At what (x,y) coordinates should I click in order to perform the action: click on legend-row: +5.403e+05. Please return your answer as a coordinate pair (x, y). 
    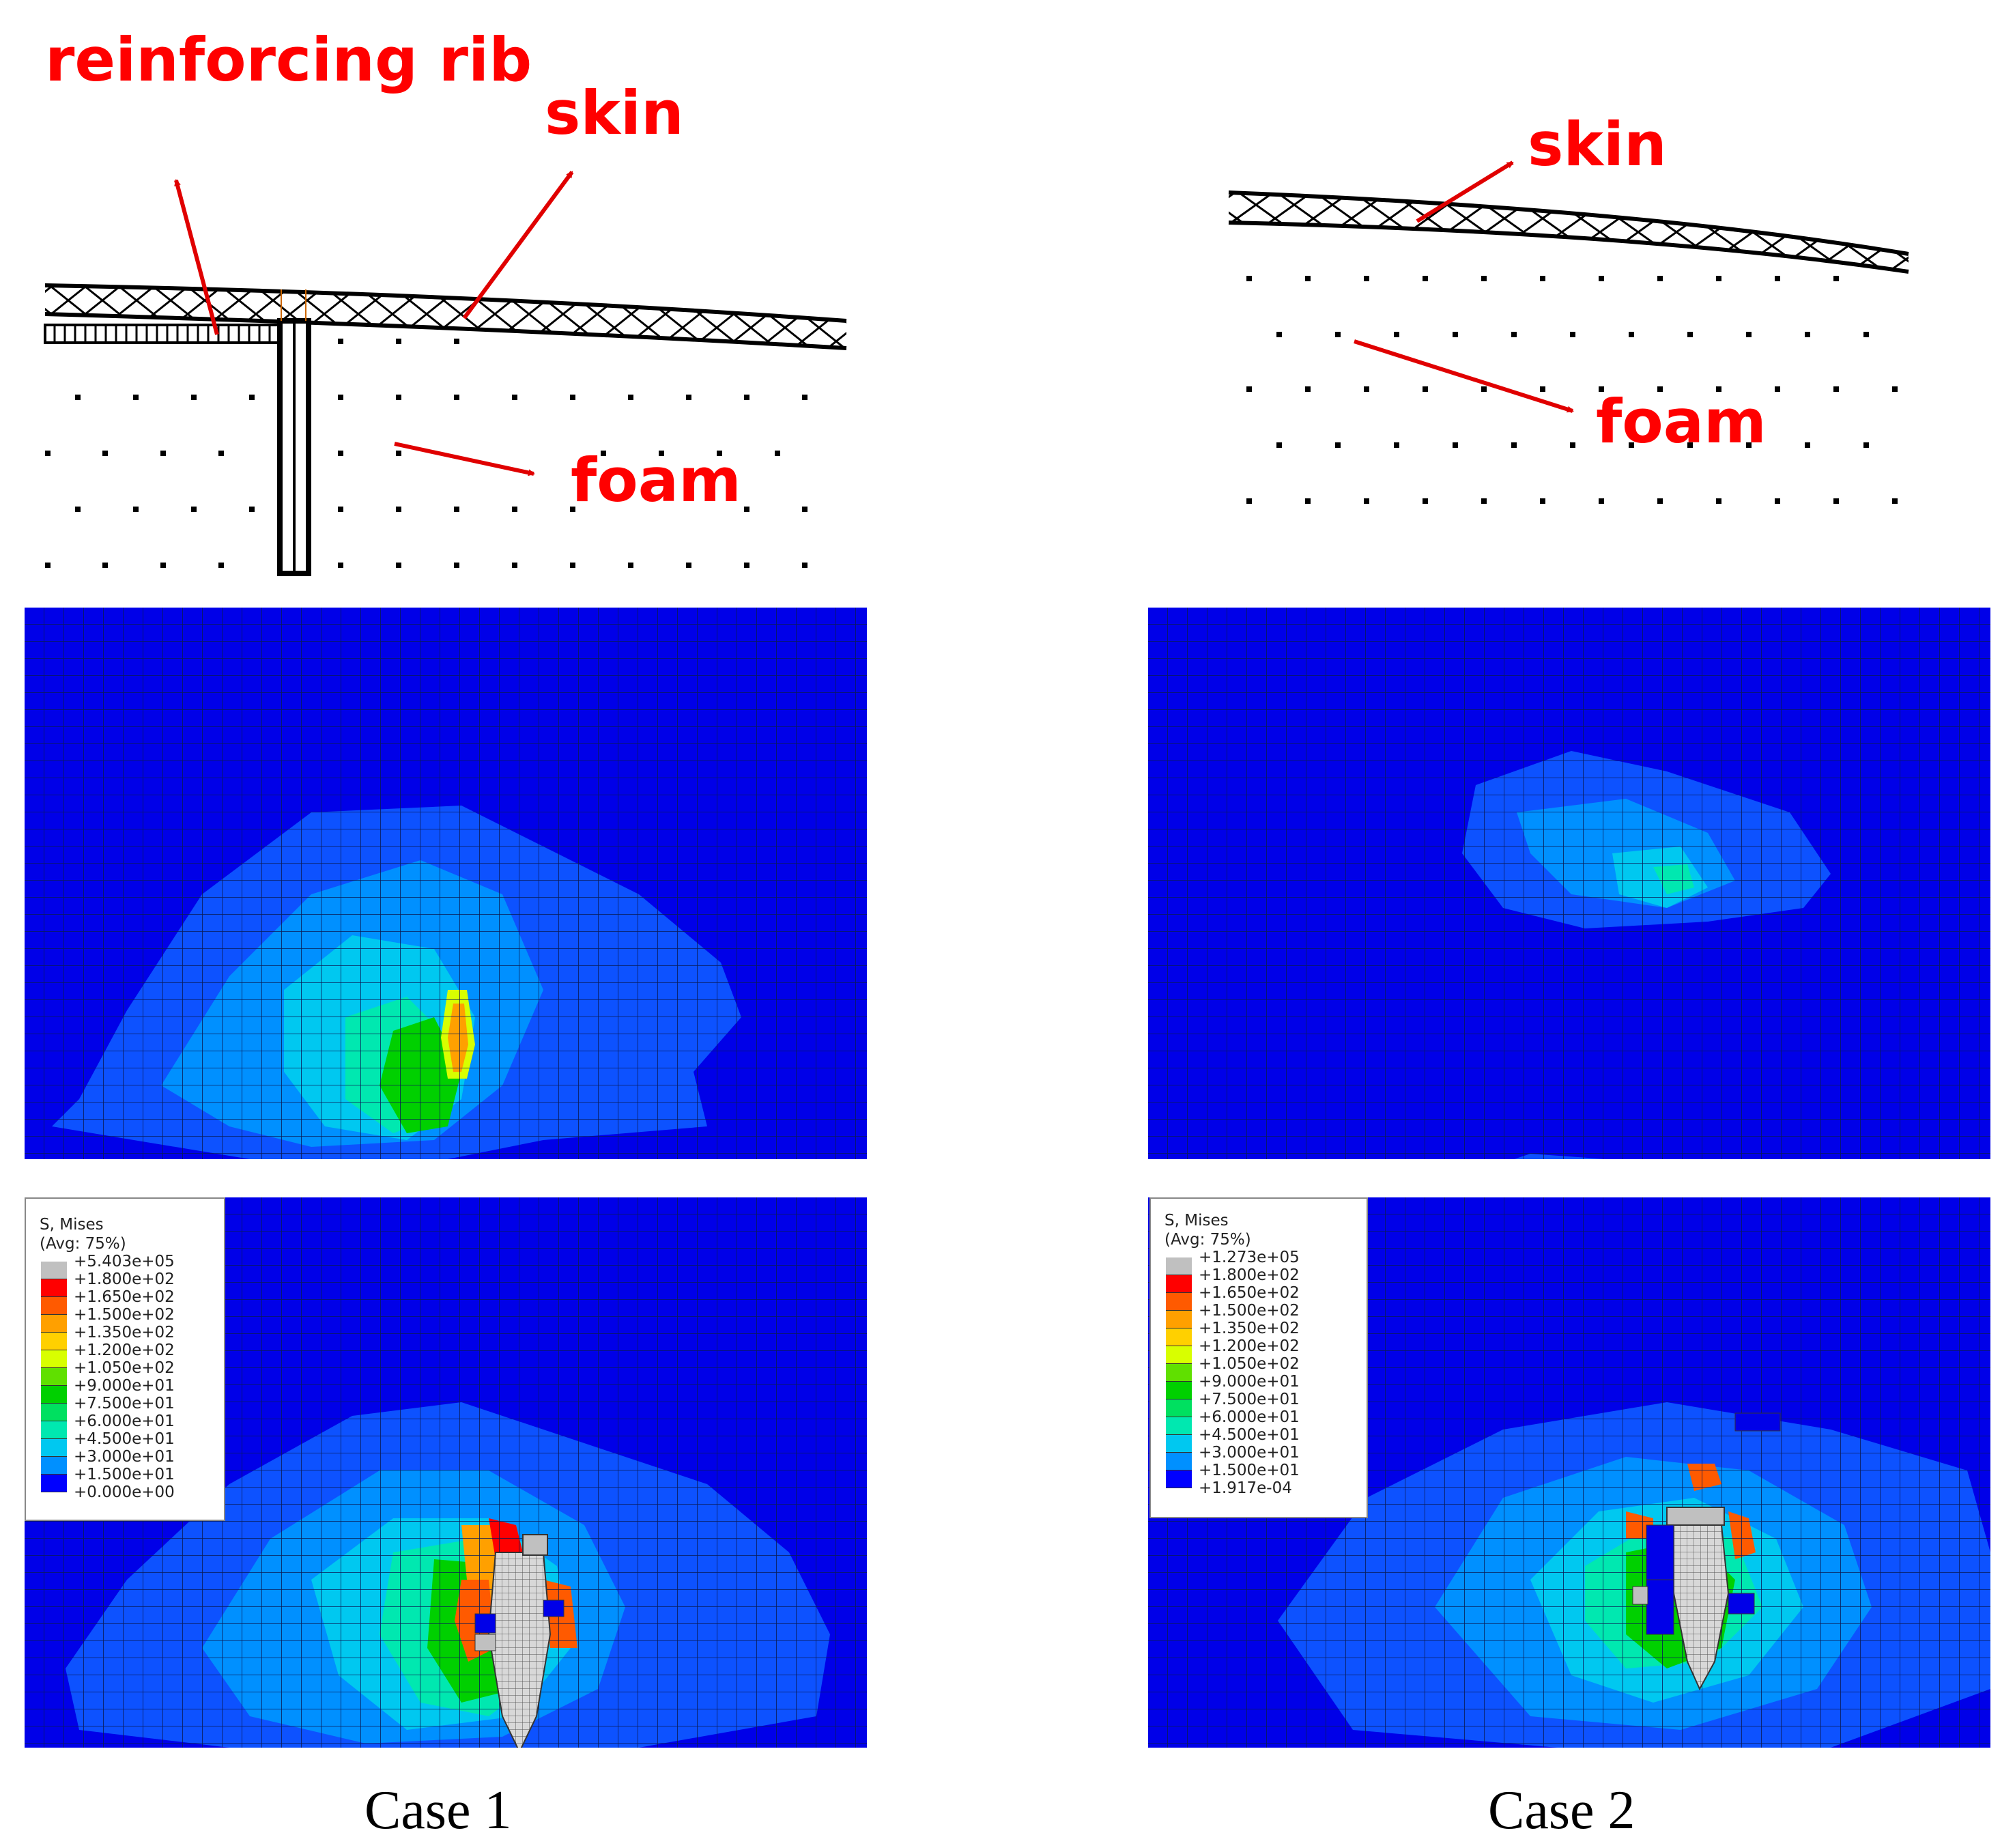
    Looking at the image, I should click on (125, 1266).